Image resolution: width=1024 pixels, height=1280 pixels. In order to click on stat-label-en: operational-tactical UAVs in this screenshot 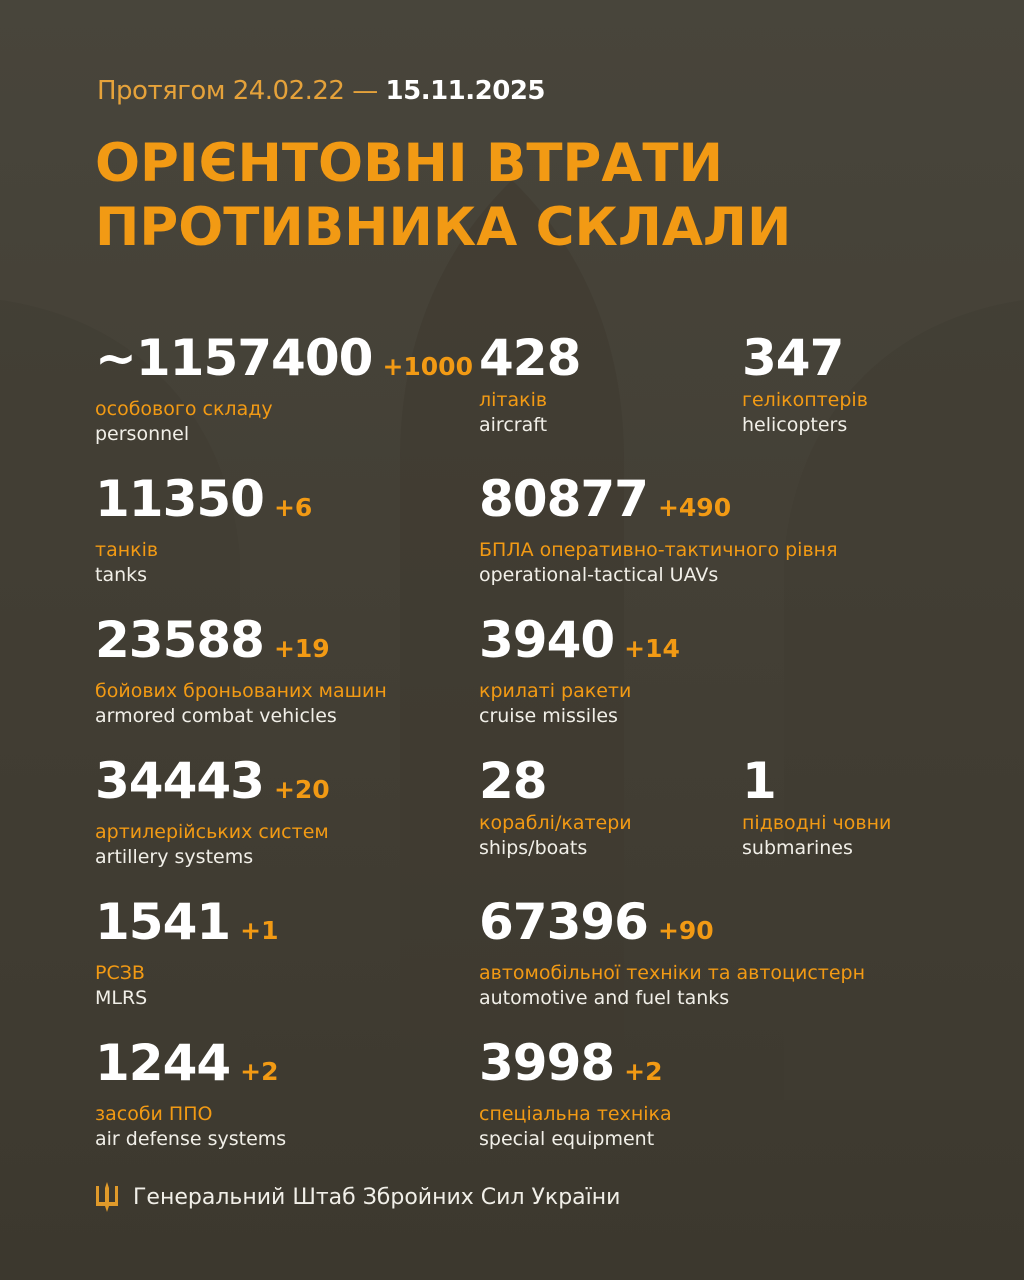, I will do `click(599, 575)`.